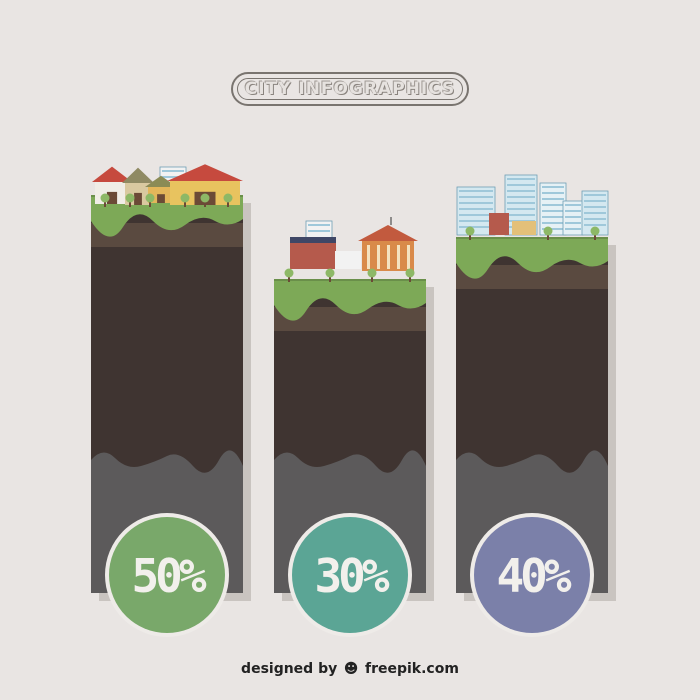 Image resolution: width=700 pixels, height=700 pixels. Describe the element at coordinates (289, 669) in the screenshot. I see `designed-by-label: designed by` at that location.